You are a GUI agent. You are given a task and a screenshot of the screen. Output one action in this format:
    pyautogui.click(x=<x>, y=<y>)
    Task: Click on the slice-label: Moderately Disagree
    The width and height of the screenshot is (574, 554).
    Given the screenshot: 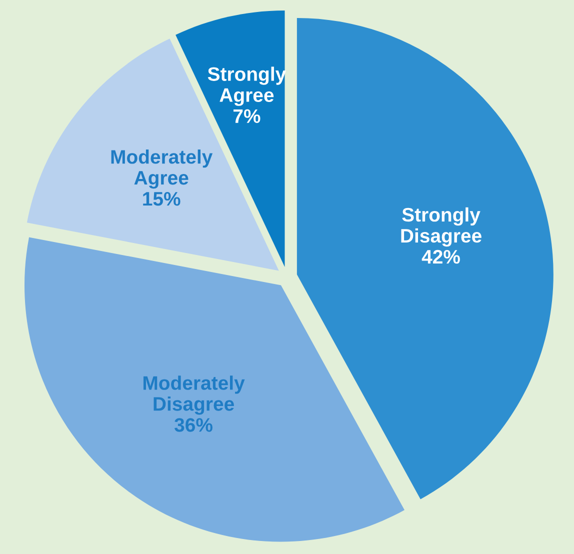 What is the action you would take?
    pyautogui.click(x=194, y=395)
    